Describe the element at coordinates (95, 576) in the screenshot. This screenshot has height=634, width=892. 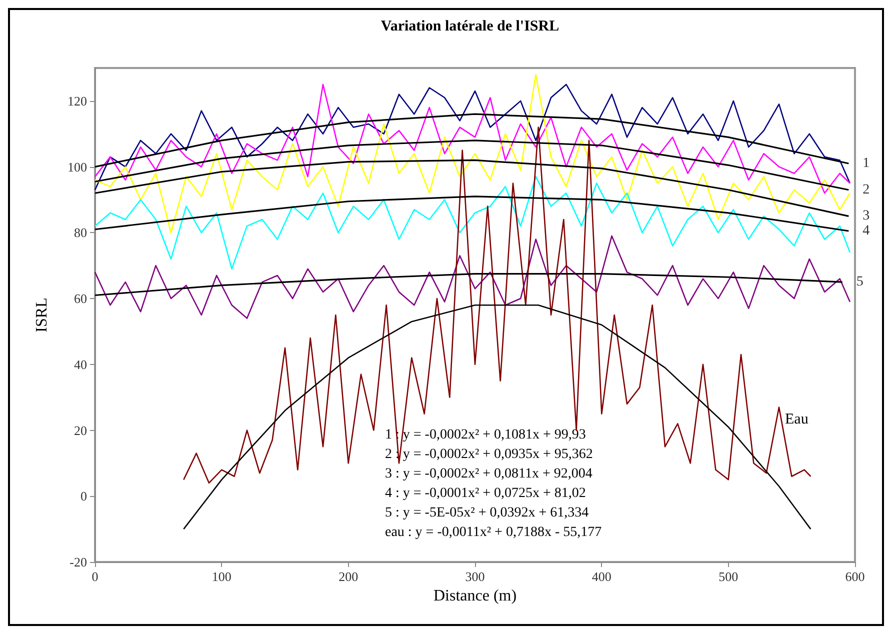
I see `x-tick-label: 0` at that location.